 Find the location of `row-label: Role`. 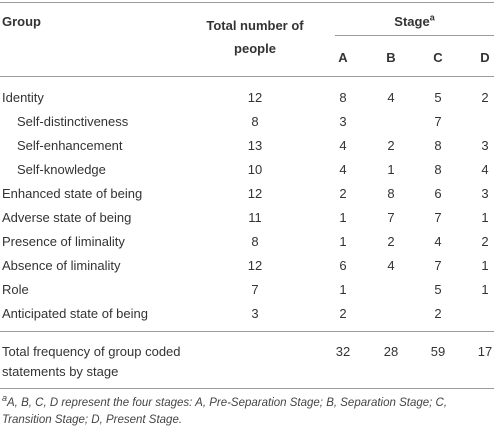

row-label: Role is located at coordinates (15, 289).